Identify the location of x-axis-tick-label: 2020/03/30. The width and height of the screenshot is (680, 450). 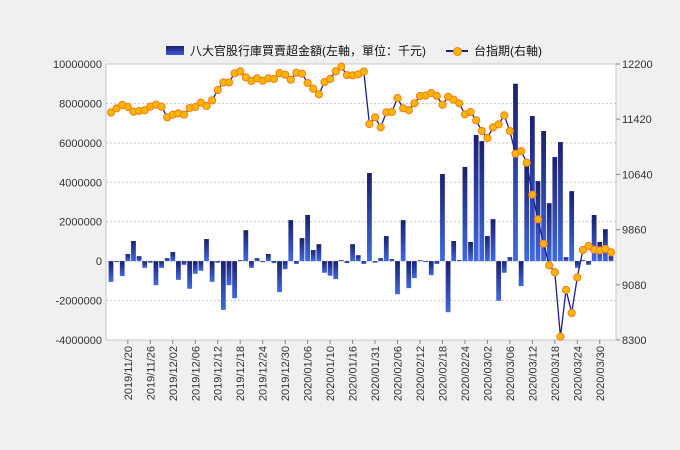
(601, 373).